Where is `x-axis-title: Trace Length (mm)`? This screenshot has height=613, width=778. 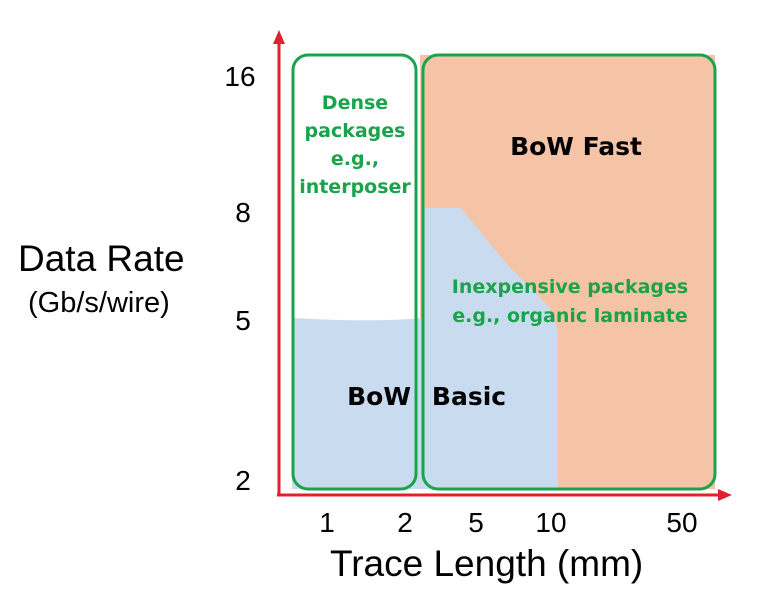 x-axis-title: Trace Length (mm) is located at coordinates (487, 563).